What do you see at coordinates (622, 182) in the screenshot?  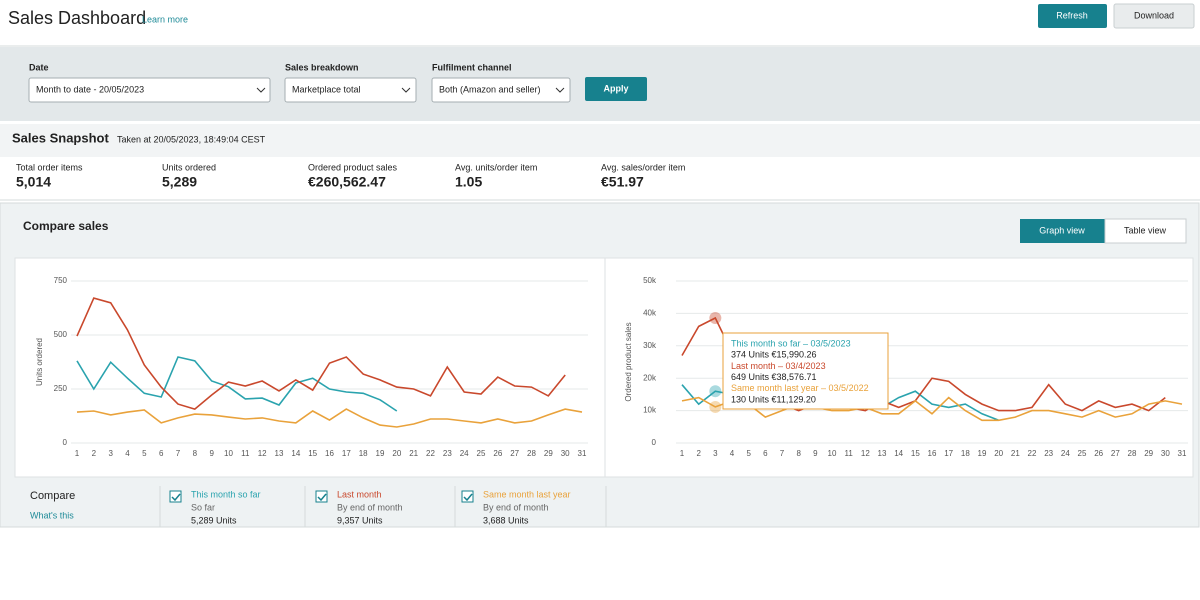 I see `metric-value: €51.97` at bounding box center [622, 182].